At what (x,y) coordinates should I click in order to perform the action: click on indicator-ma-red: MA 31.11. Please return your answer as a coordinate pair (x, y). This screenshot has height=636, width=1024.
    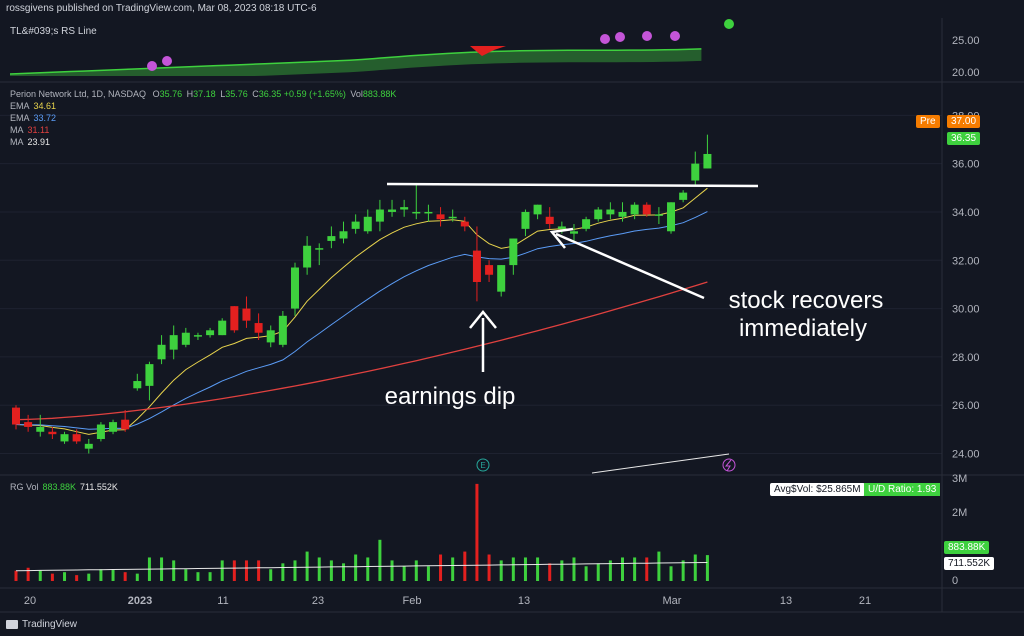
    Looking at the image, I should click on (29, 130).